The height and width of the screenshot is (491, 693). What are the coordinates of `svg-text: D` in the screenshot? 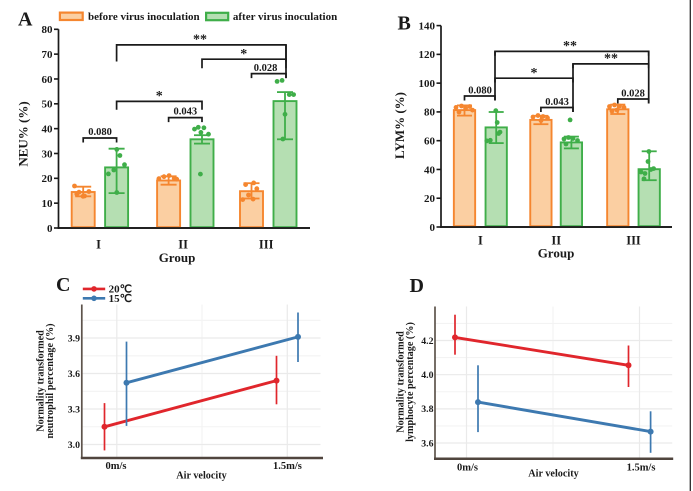 It's located at (417, 286).